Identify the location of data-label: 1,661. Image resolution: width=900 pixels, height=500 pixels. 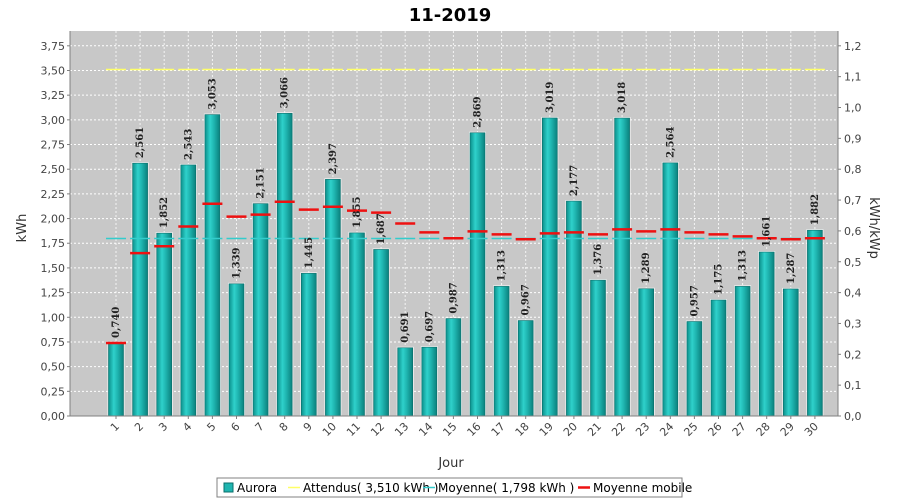
(767, 231).